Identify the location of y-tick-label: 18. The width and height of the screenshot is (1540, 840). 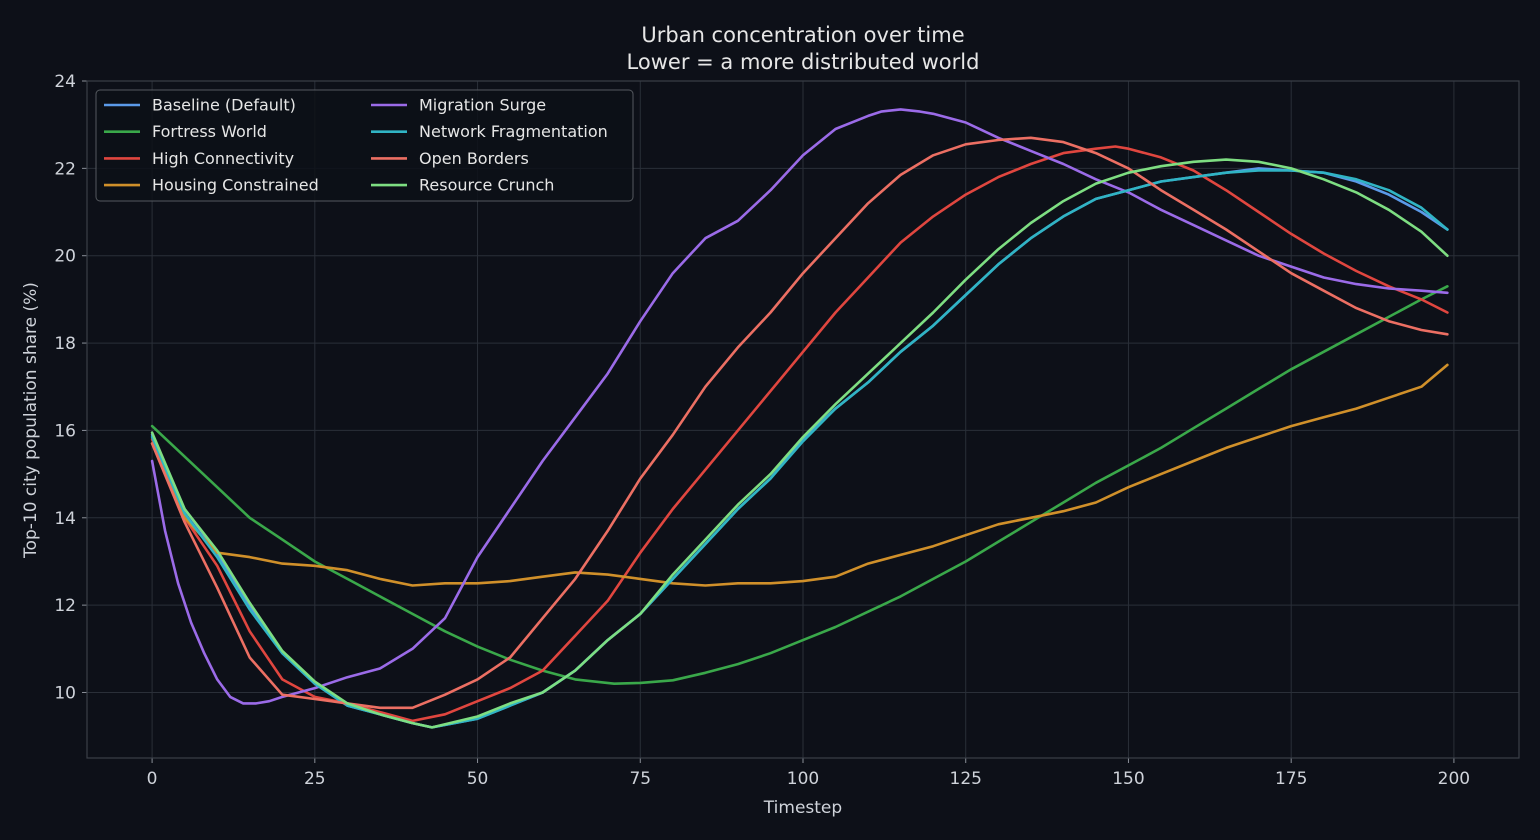
(65, 344).